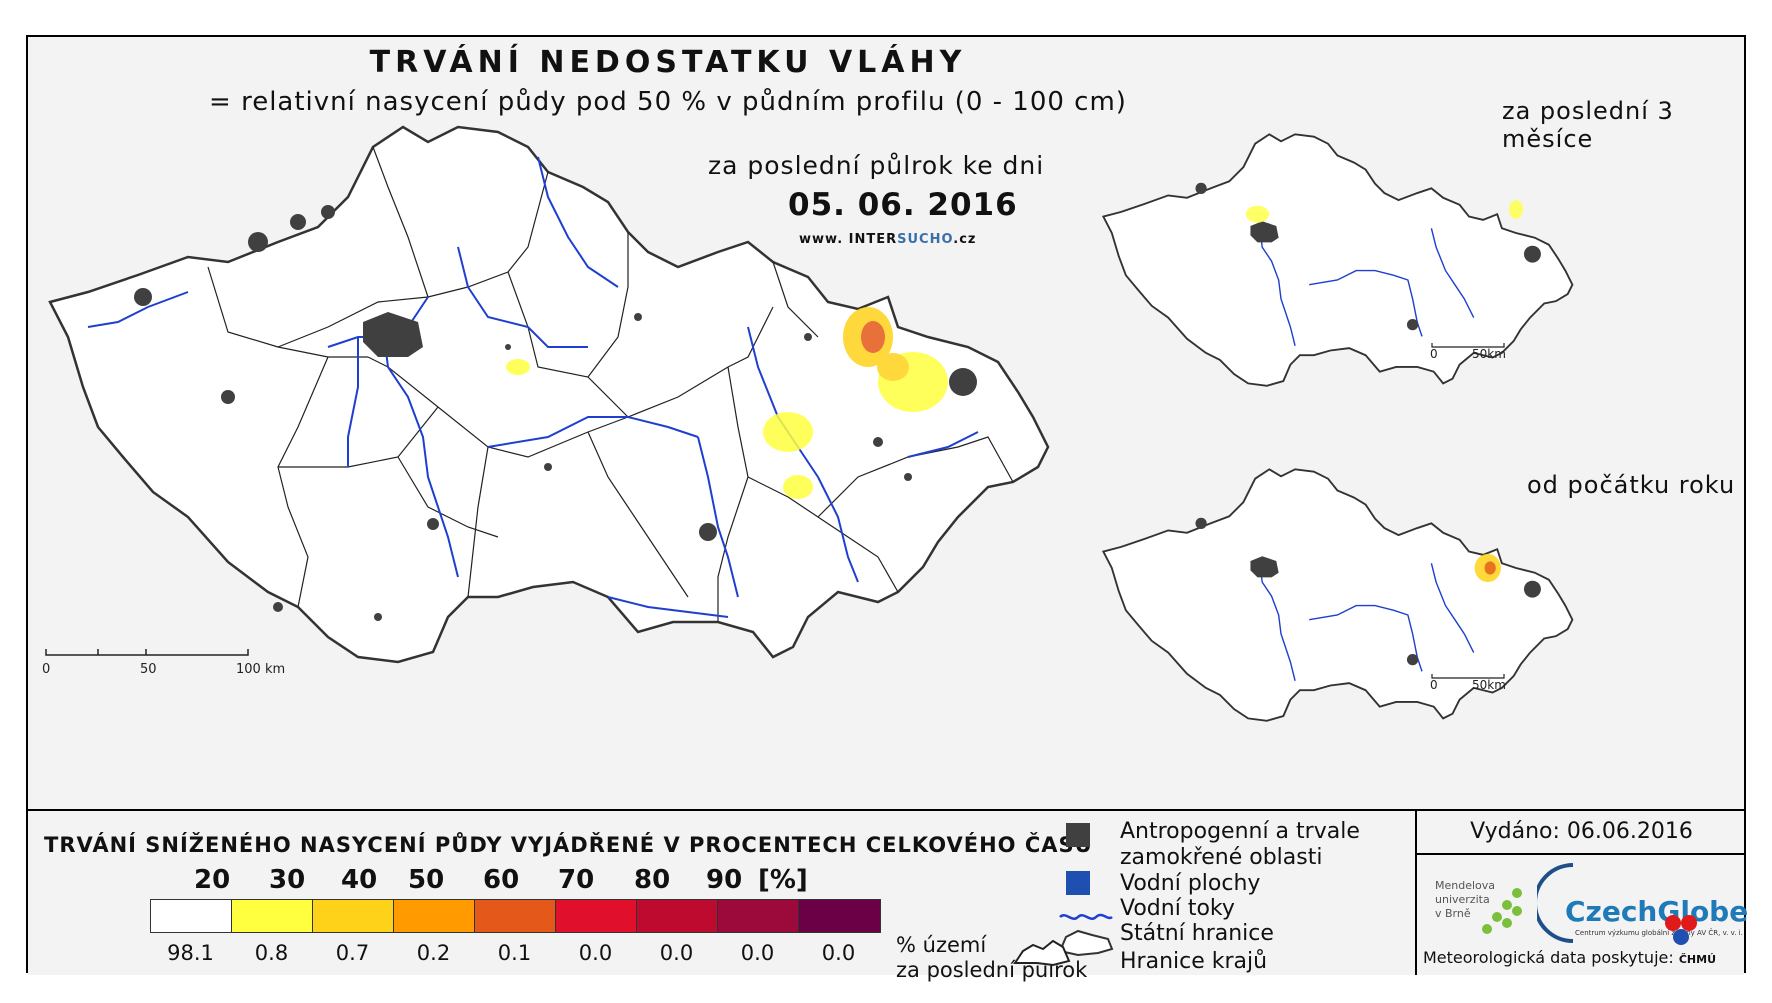 The height and width of the screenshot is (1003, 1772). I want to click on main-map-scale-bar, so click(147, 652).